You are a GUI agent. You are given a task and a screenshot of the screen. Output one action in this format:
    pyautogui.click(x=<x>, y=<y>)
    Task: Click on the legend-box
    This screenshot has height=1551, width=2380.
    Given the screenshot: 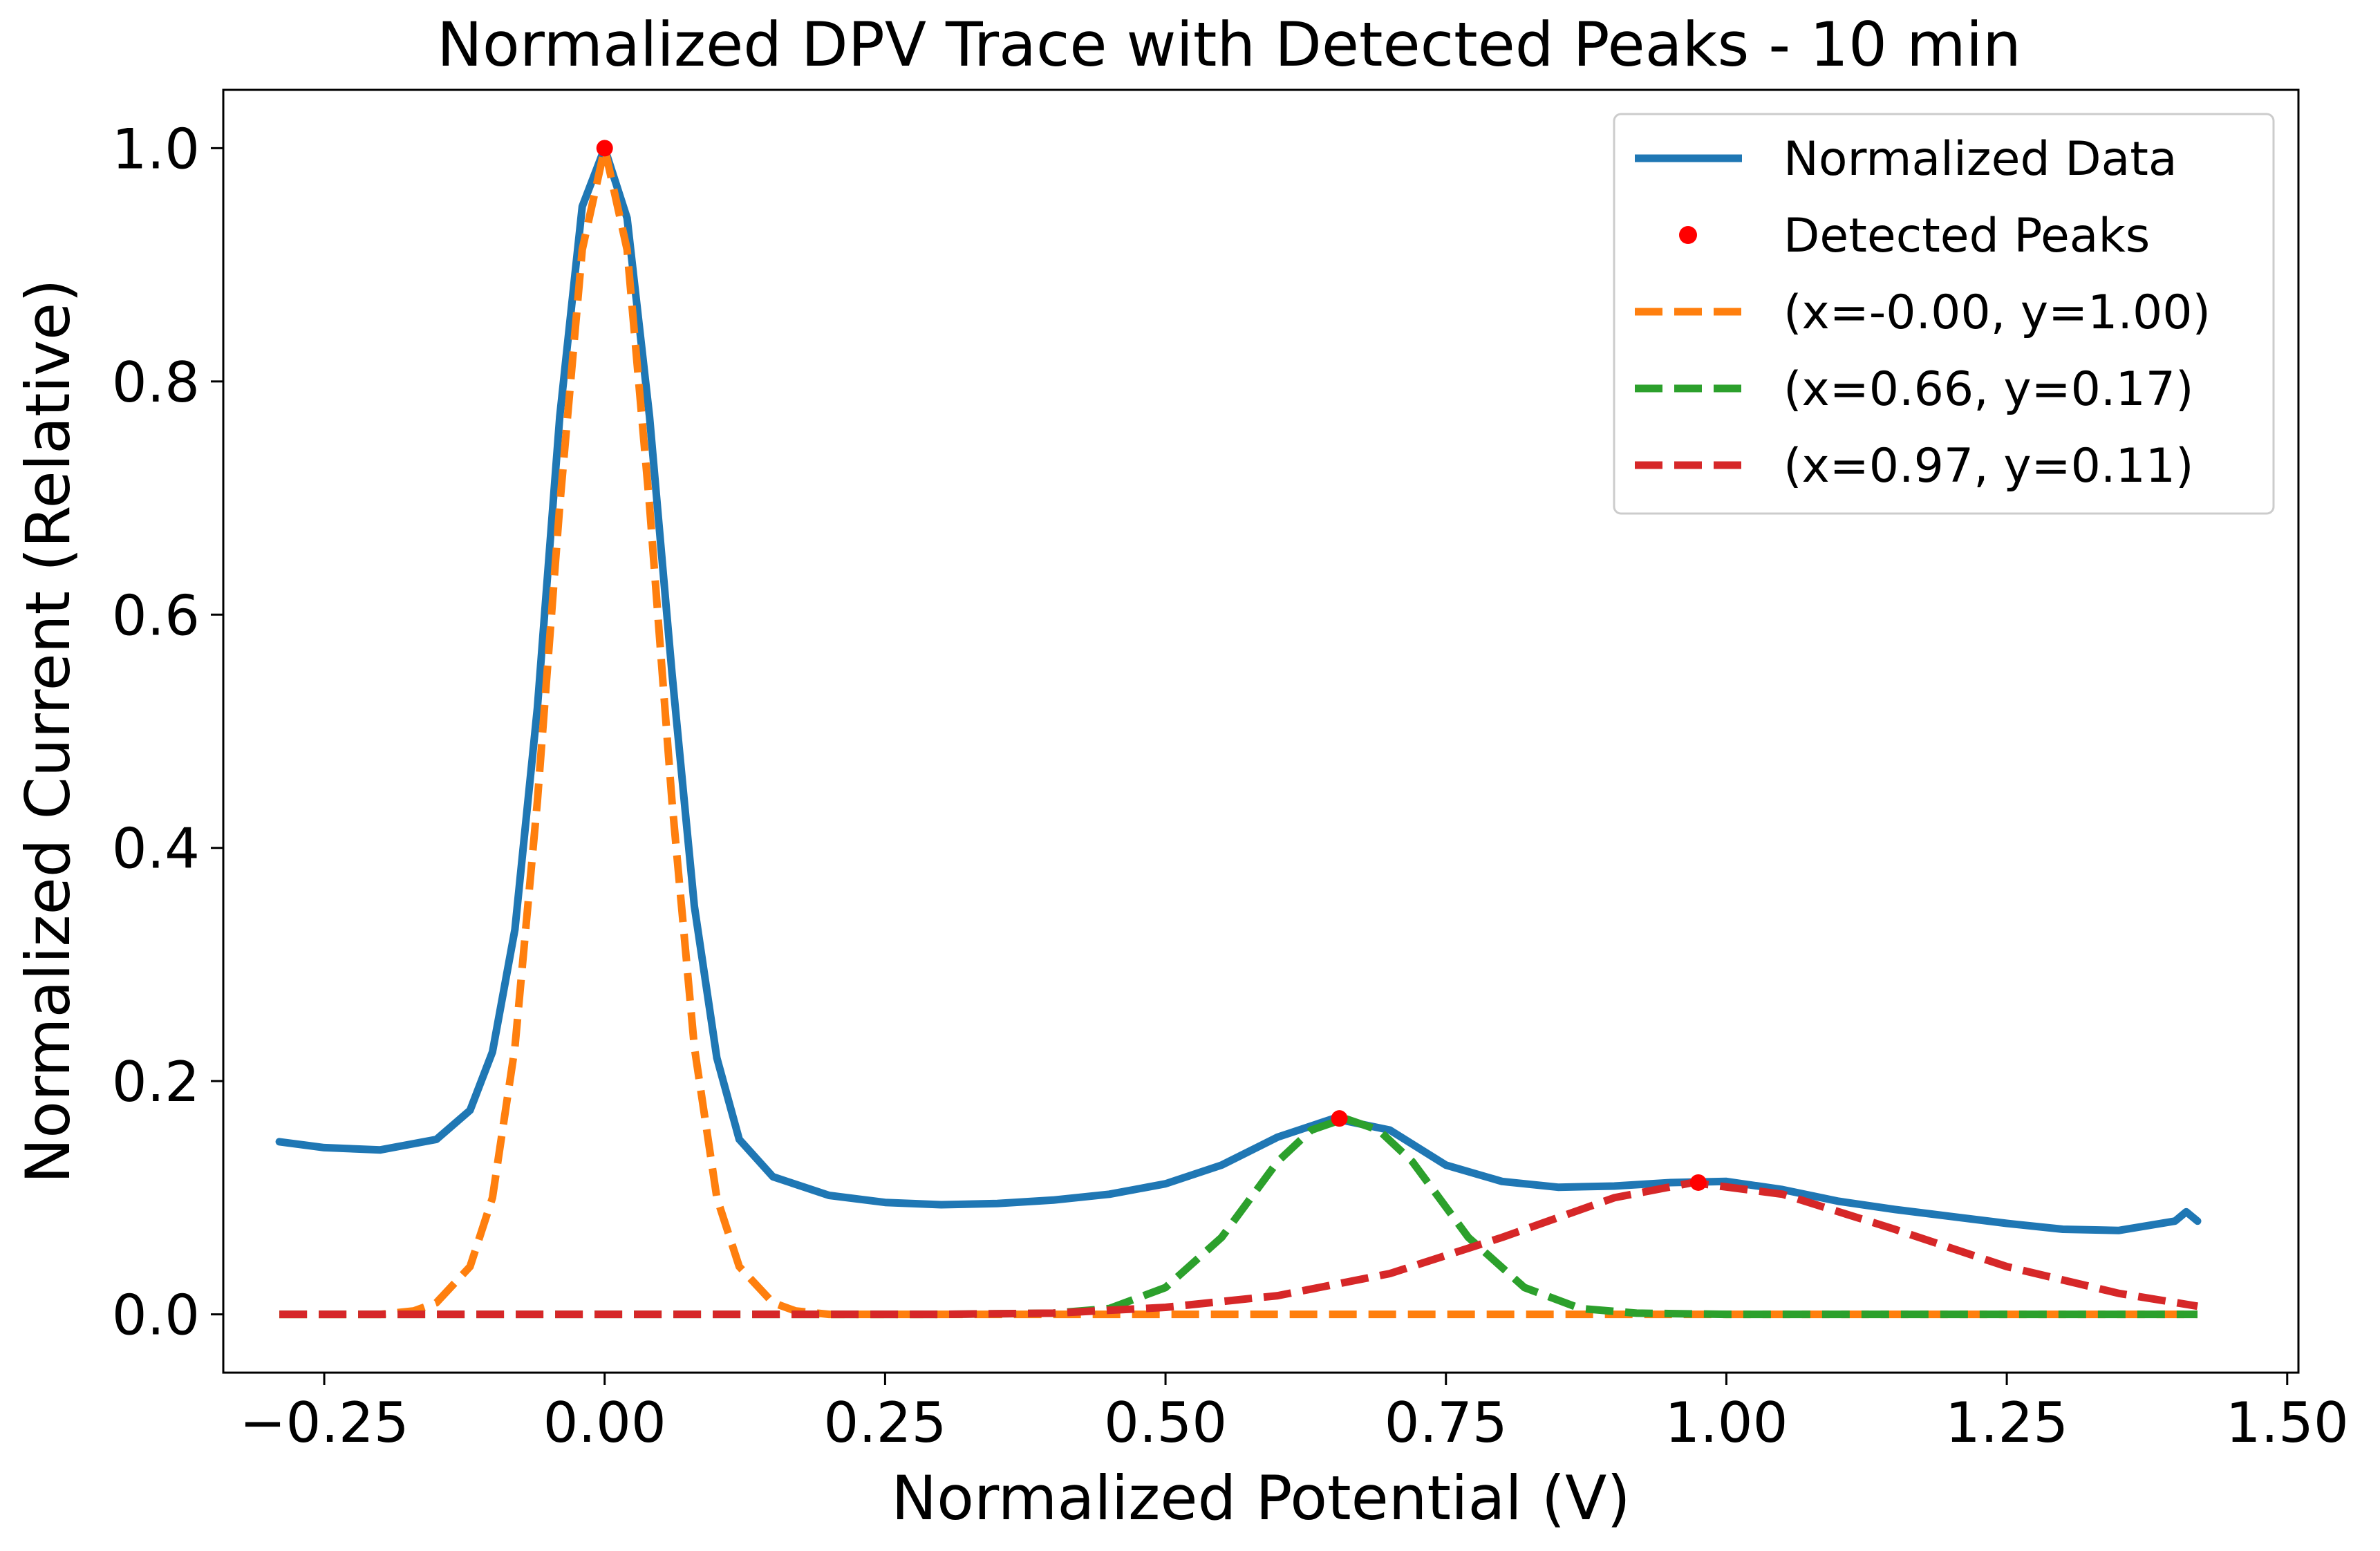 What is the action you would take?
    pyautogui.click(x=1944, y=314)
    